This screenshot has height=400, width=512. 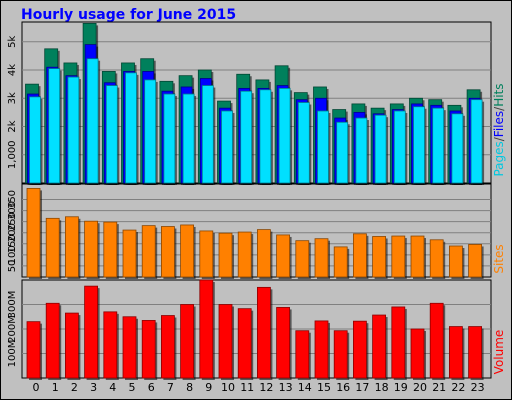 I want to click on x-tick-label: 9, so click(x=208, y=387).